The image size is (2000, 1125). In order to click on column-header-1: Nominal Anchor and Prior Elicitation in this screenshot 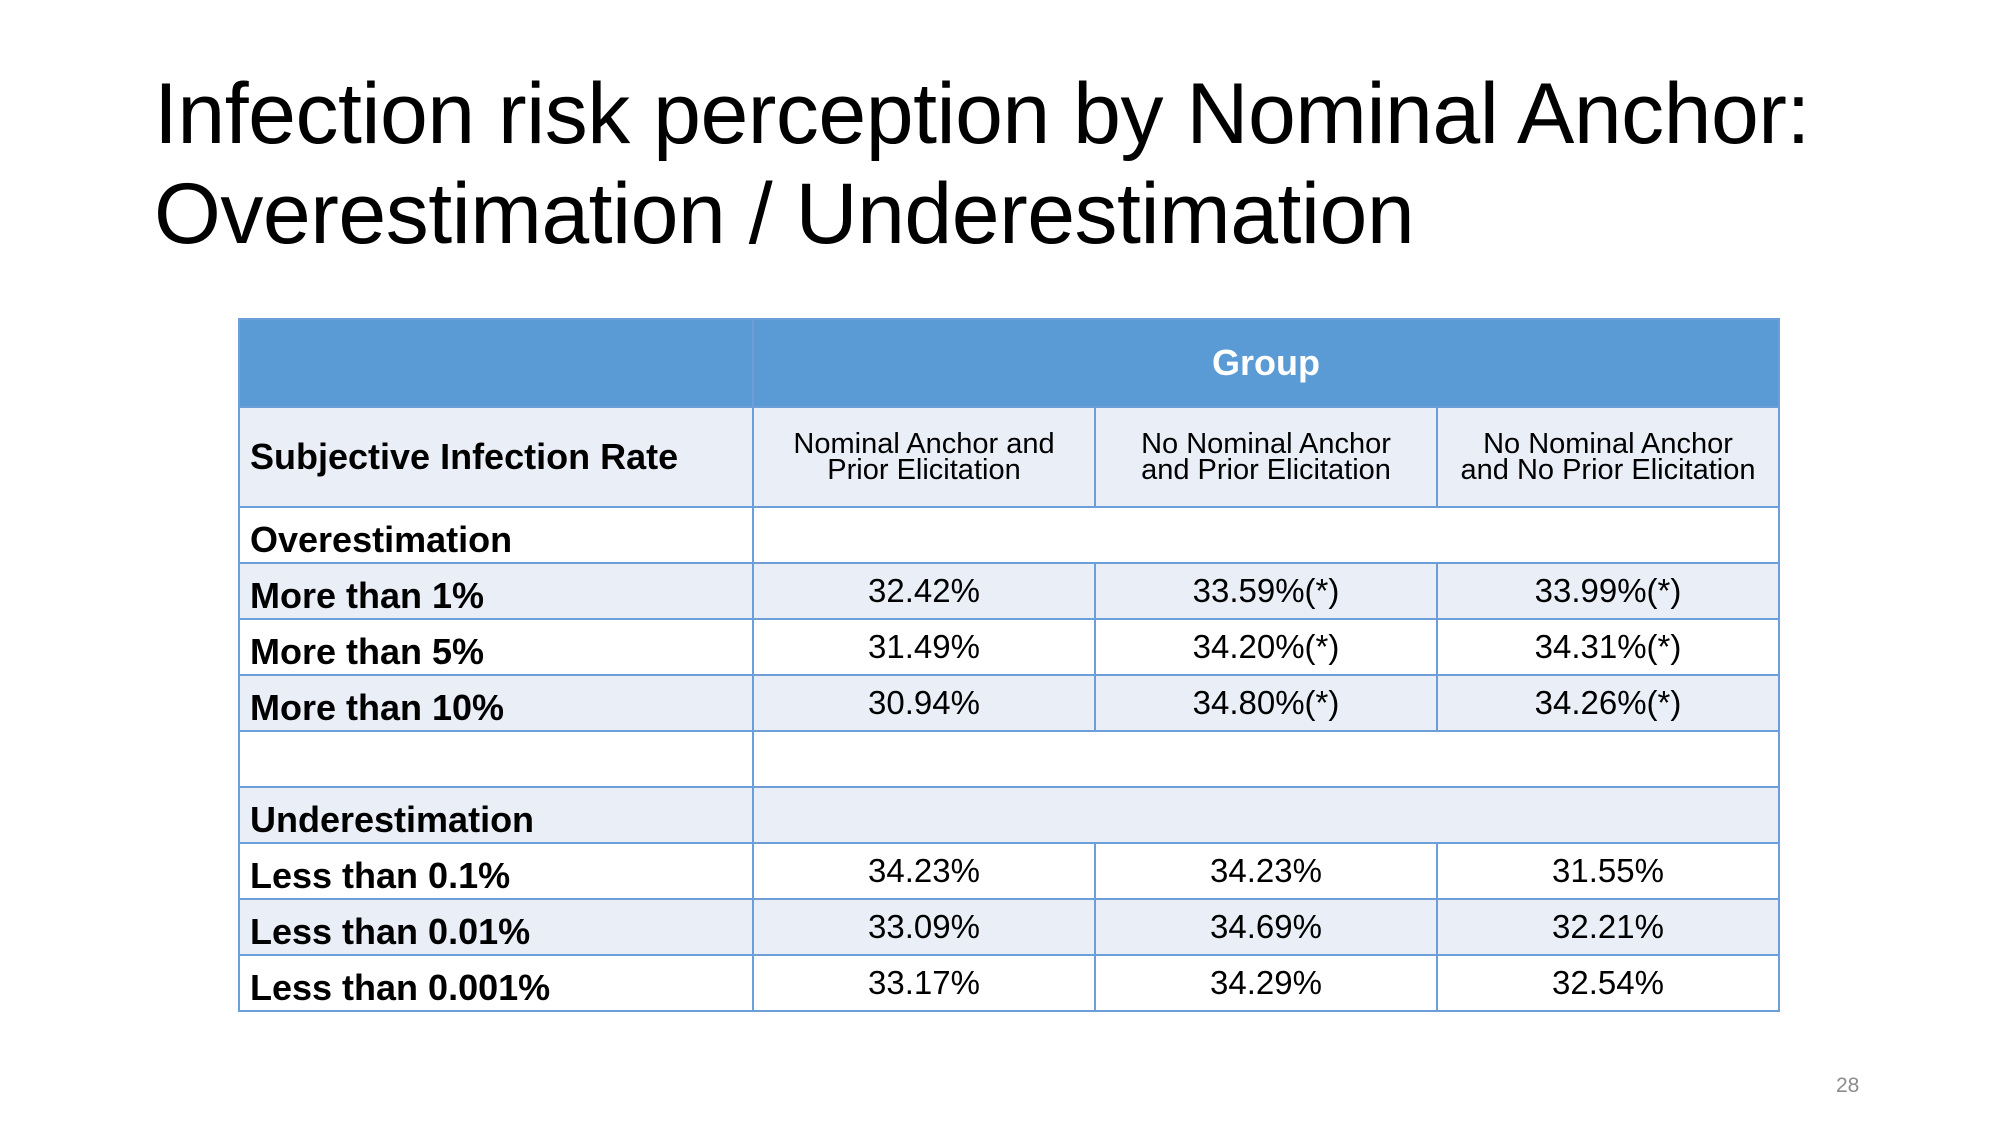, I will do `click(924, 457)`.